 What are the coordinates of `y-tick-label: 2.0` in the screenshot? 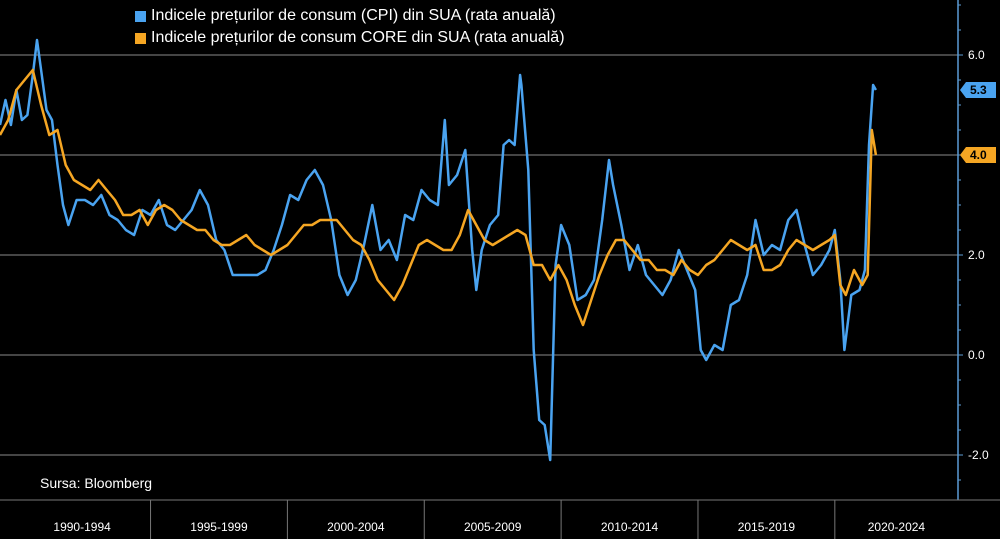 It's located at (976, 255).